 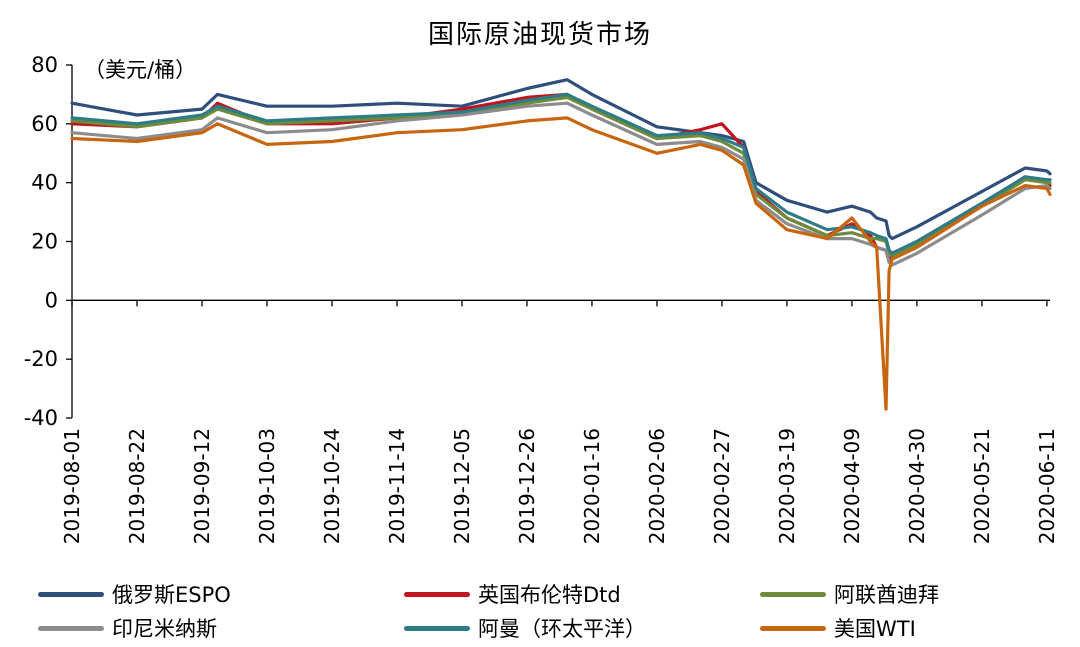 What do you see at coordinates (1047, 486) in the screenshot?
I see `x-tick-label: 2020-06-11` at bounding box center [1047, 486].